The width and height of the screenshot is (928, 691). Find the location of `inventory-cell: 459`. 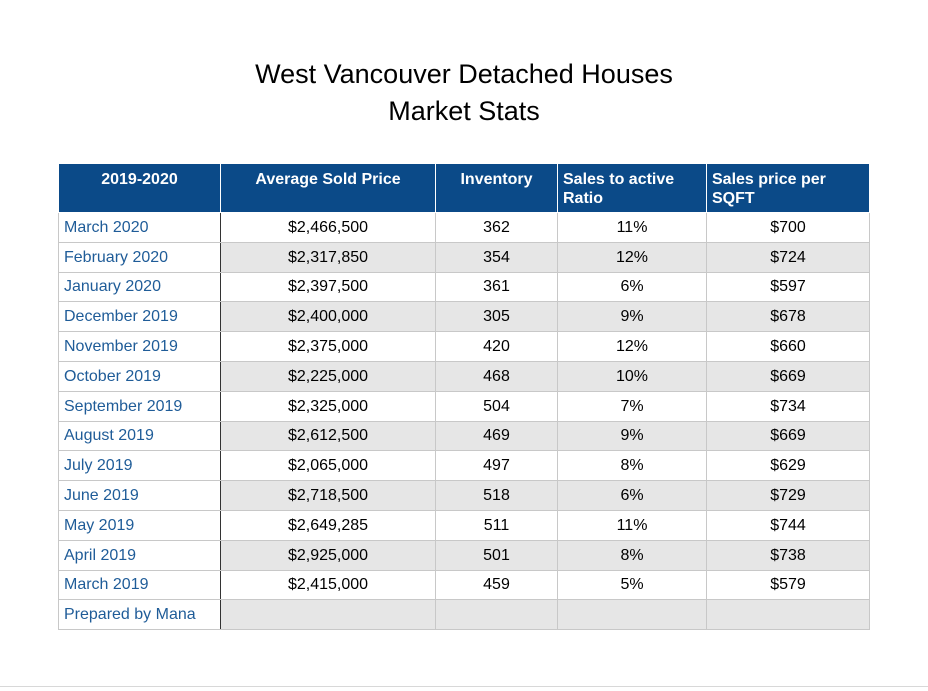

inventory-cell: 459 is located at coordinates (496, 585).